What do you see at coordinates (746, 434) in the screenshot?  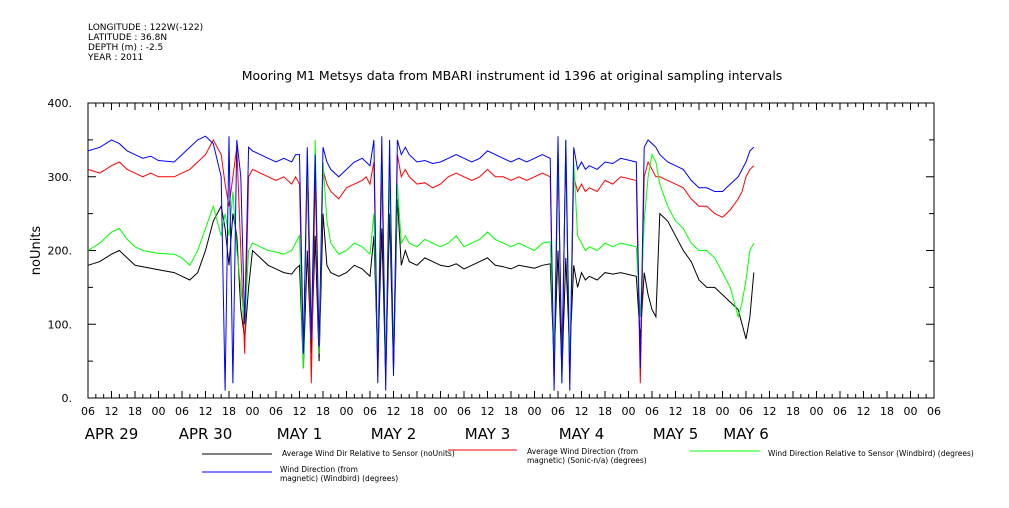 I see `x-date-label: MAY 6` at bounding box center [746, 434].